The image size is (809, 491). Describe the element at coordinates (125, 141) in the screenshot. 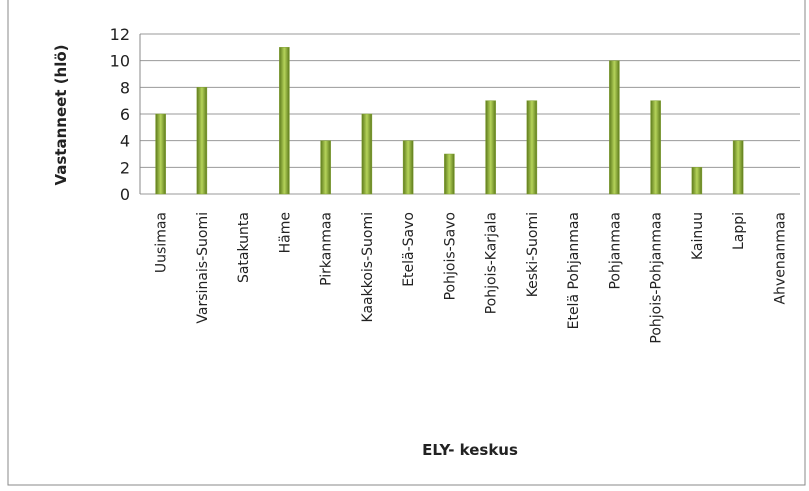

I see `y-tick-label: 4` at that location.